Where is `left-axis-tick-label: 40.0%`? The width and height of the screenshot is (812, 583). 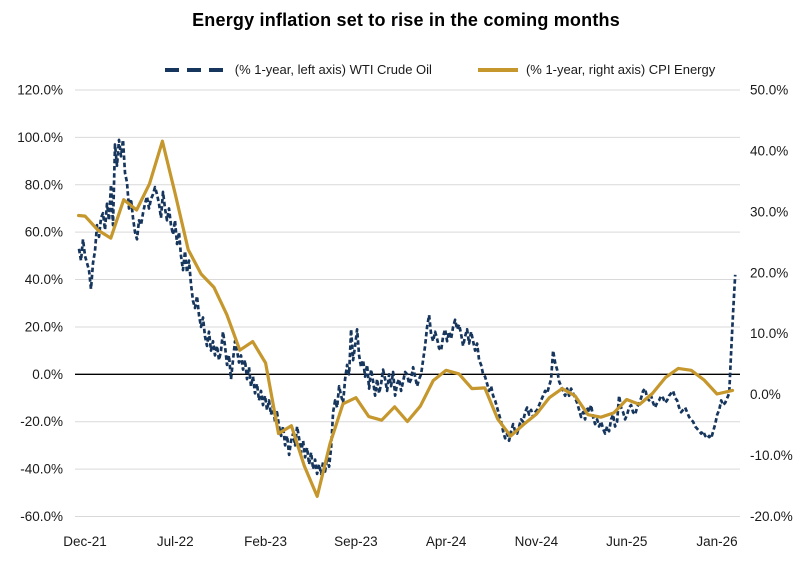
left-axis-tick-label: 40.0% is located at coordinates (44, 279).